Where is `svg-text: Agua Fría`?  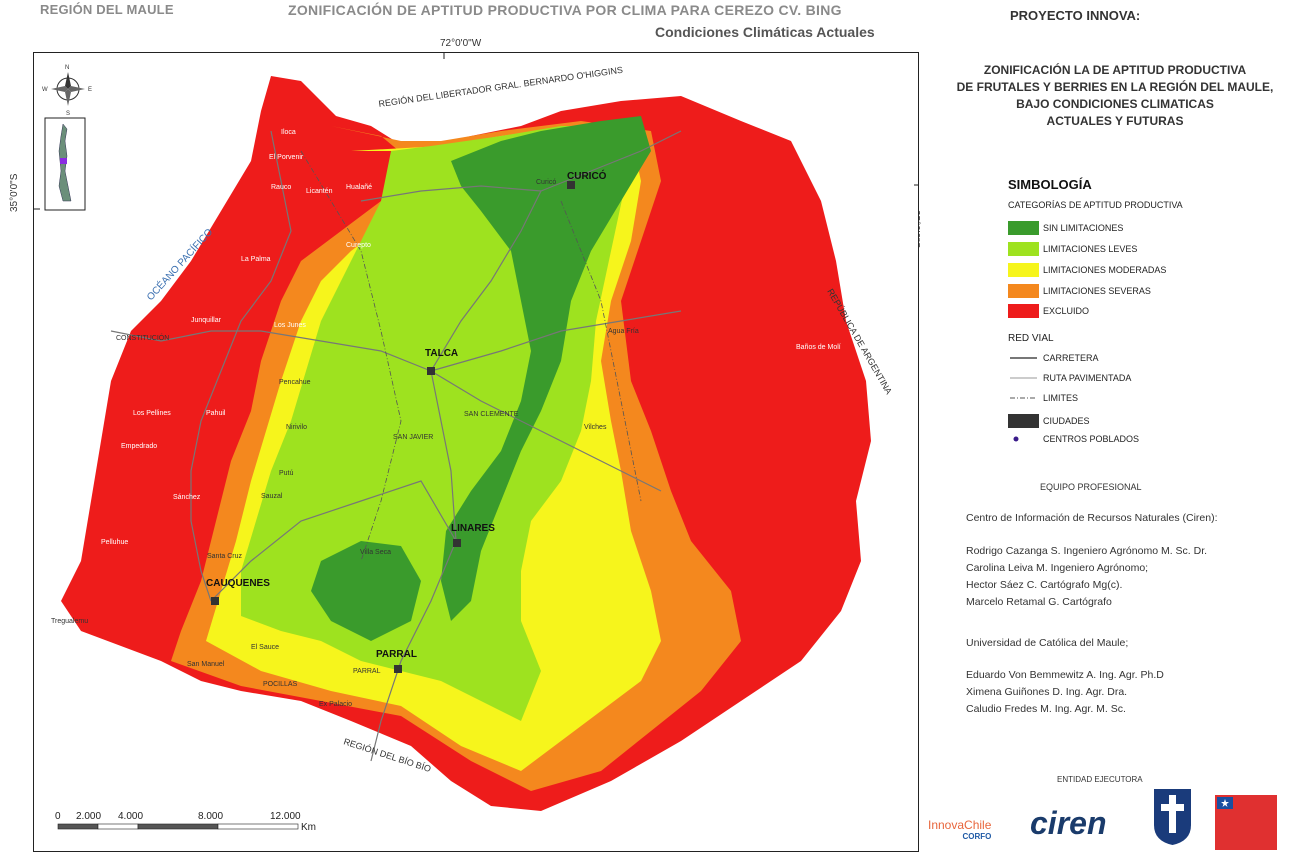 svg-text: Agua Fría is located at coordinates (623, 331).